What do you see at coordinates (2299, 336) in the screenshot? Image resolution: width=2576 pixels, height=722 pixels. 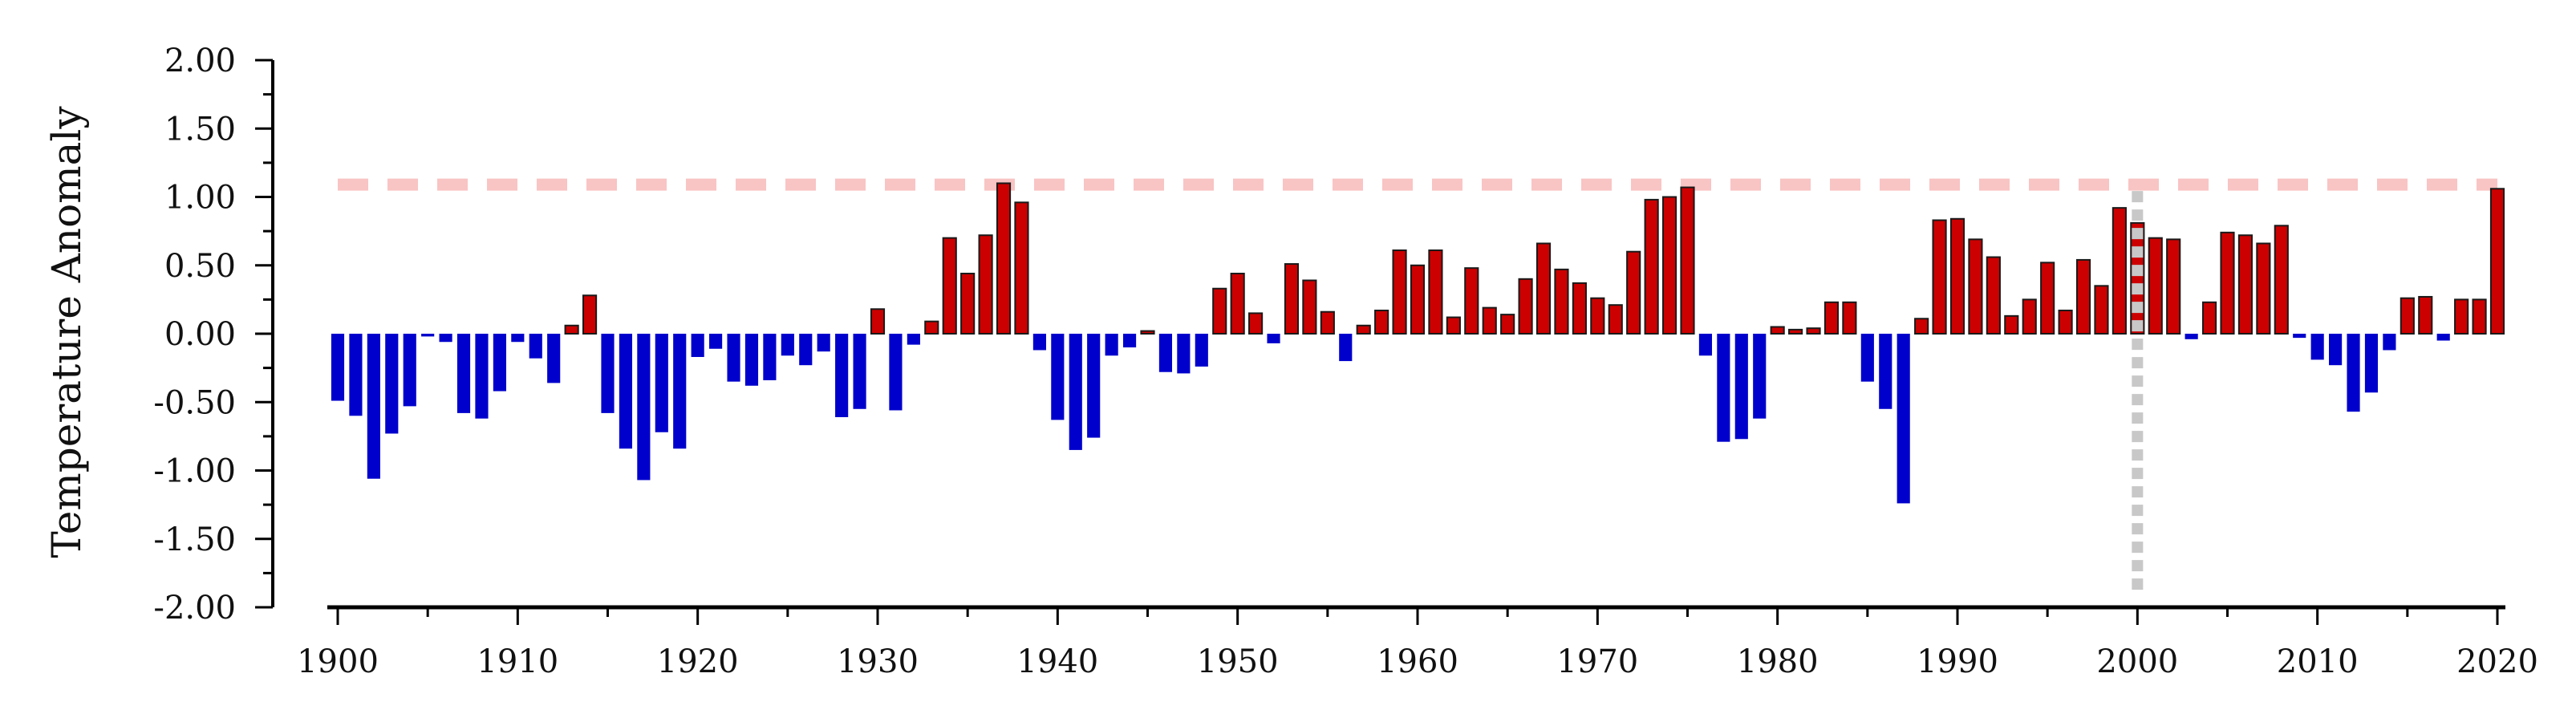 I see `bar-2009` at bounding box center [2299, 336].